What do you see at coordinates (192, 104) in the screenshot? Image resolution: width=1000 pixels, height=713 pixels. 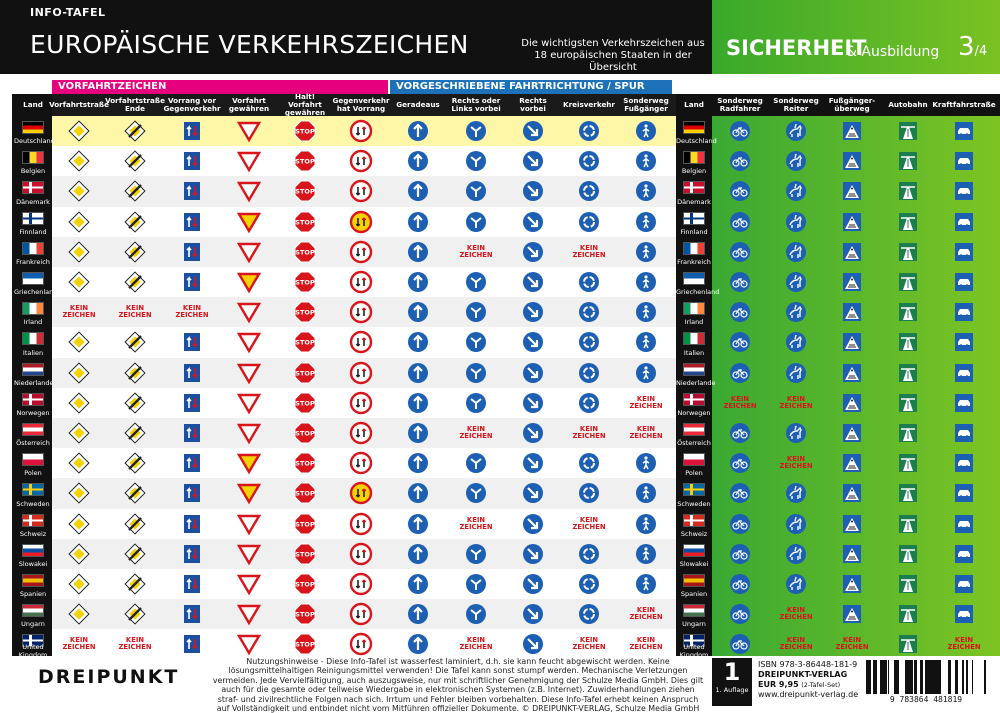 I see `column-header: Vorrang vor Gegenverkehr` at bounding box center [192, 104].